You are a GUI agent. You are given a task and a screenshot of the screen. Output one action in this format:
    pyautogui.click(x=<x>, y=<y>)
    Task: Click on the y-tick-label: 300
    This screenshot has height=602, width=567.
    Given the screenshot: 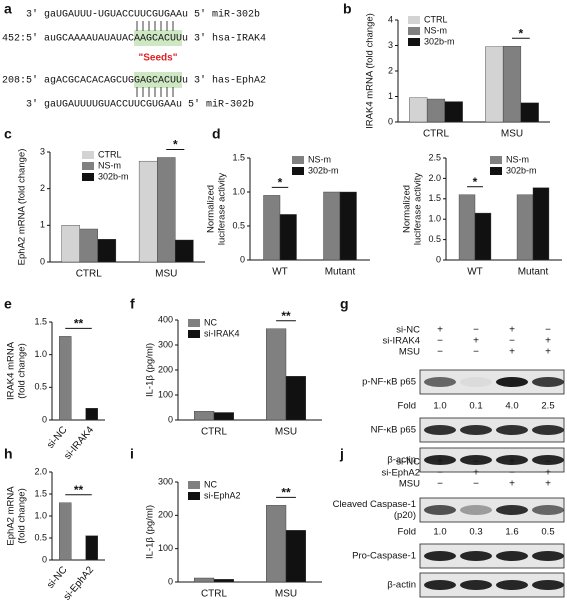 What is the action you would take?
    pyautogui.click(x=165, y=481)
    